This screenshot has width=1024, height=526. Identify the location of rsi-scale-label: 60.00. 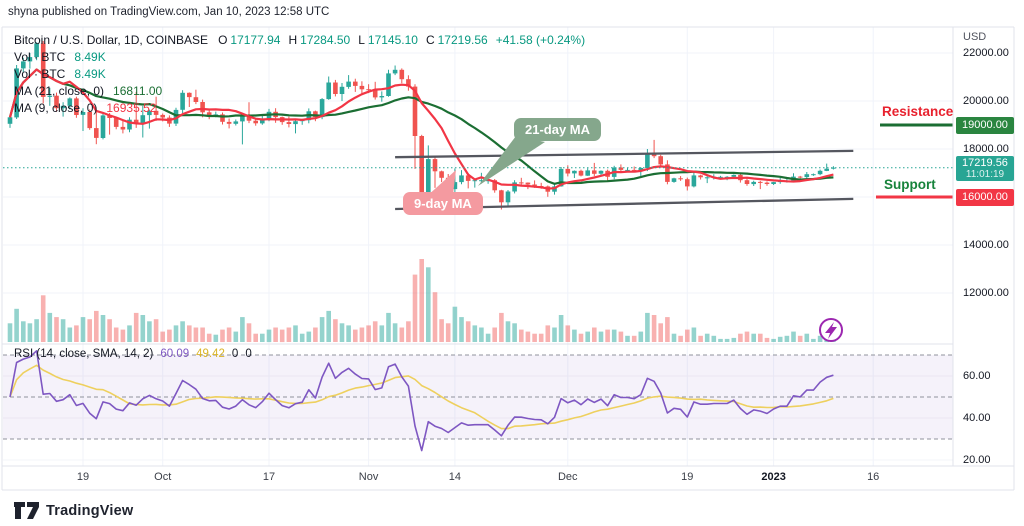
(977, 376).